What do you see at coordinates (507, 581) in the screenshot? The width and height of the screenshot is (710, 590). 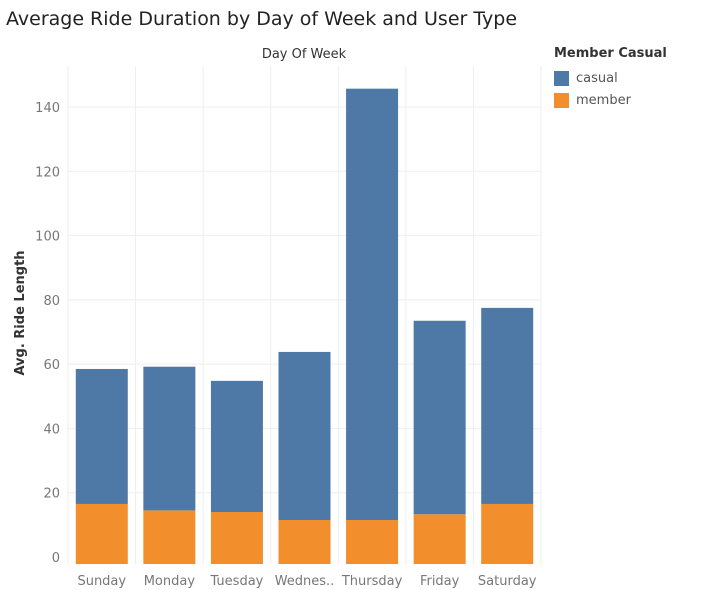 I see `x-tick-label: Saturday` at bounding box center [507, 581].